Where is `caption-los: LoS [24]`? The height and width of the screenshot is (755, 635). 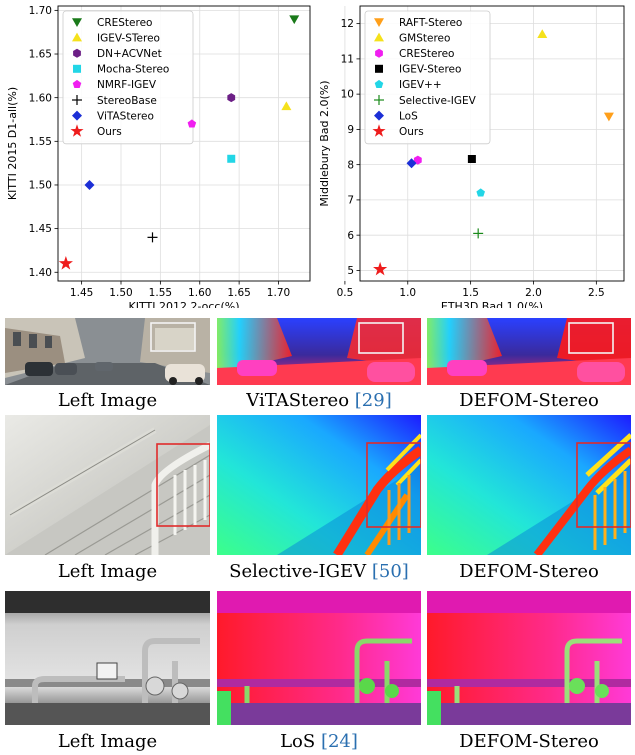 caption-los: LoS [24] is located at coordinates (319, 741).